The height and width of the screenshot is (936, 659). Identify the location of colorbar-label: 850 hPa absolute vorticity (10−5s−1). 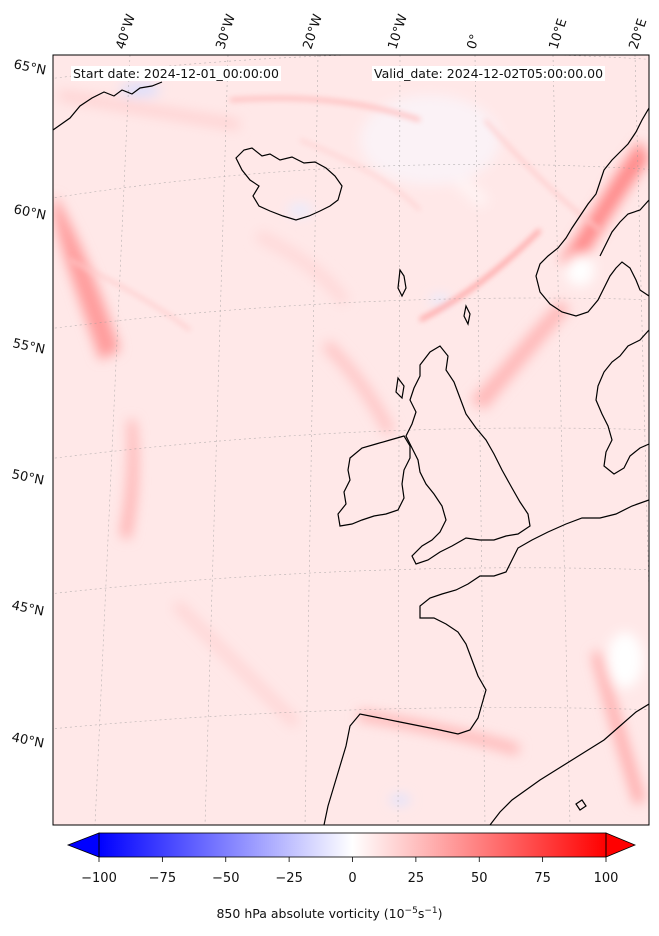
(329, 913).